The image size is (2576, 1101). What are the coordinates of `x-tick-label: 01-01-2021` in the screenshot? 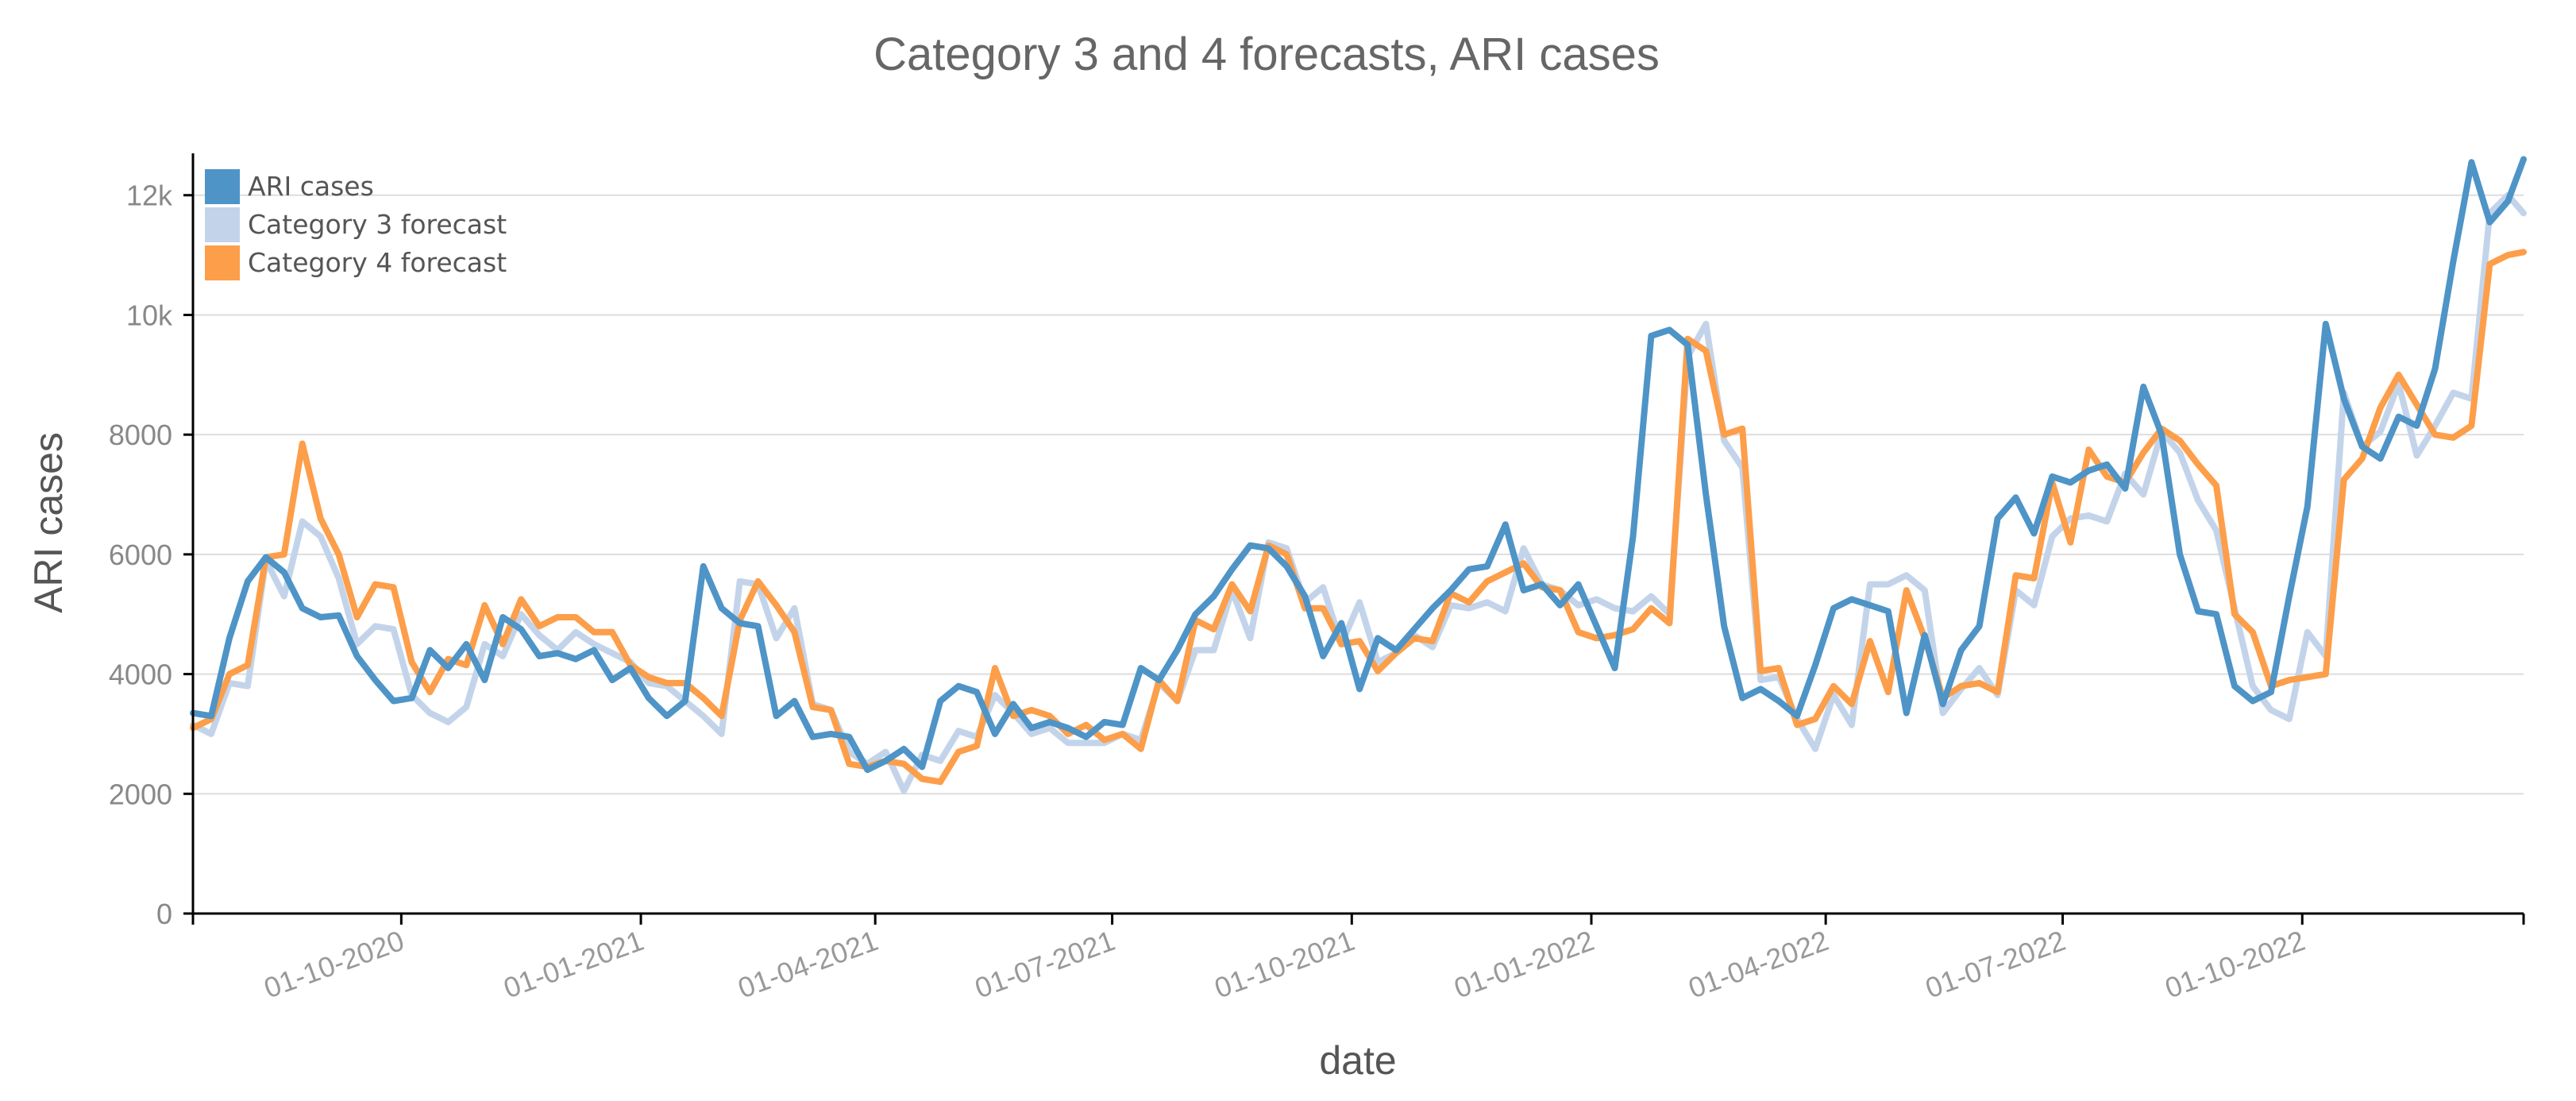 It's located at (573, 964).